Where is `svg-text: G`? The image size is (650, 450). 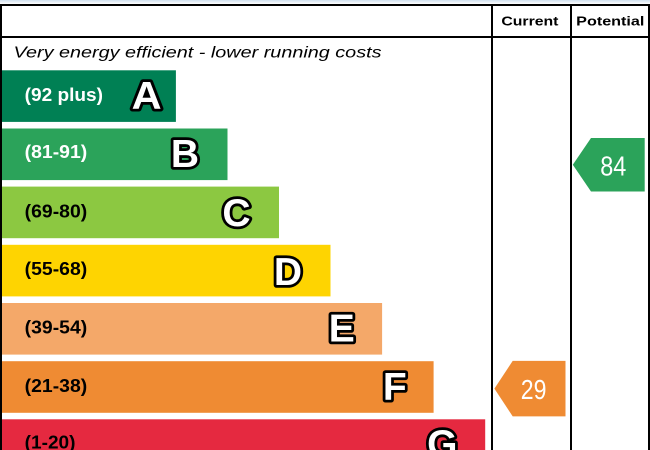 svg-text: G is located at coordinates (442, 436).